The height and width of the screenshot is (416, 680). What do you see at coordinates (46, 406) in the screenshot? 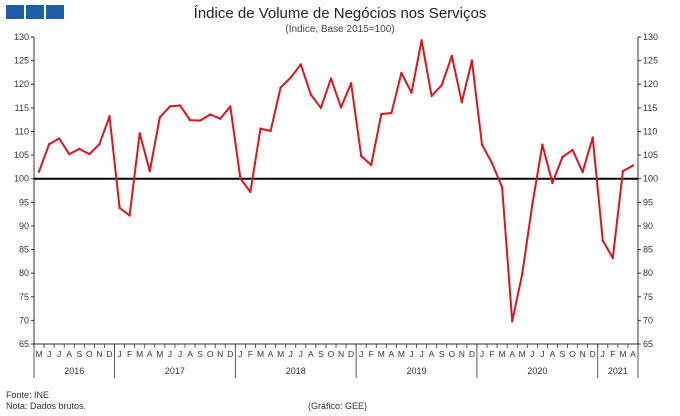
I see `data-note: Nota: Dados brutos.` at bounding box center [46, 406].